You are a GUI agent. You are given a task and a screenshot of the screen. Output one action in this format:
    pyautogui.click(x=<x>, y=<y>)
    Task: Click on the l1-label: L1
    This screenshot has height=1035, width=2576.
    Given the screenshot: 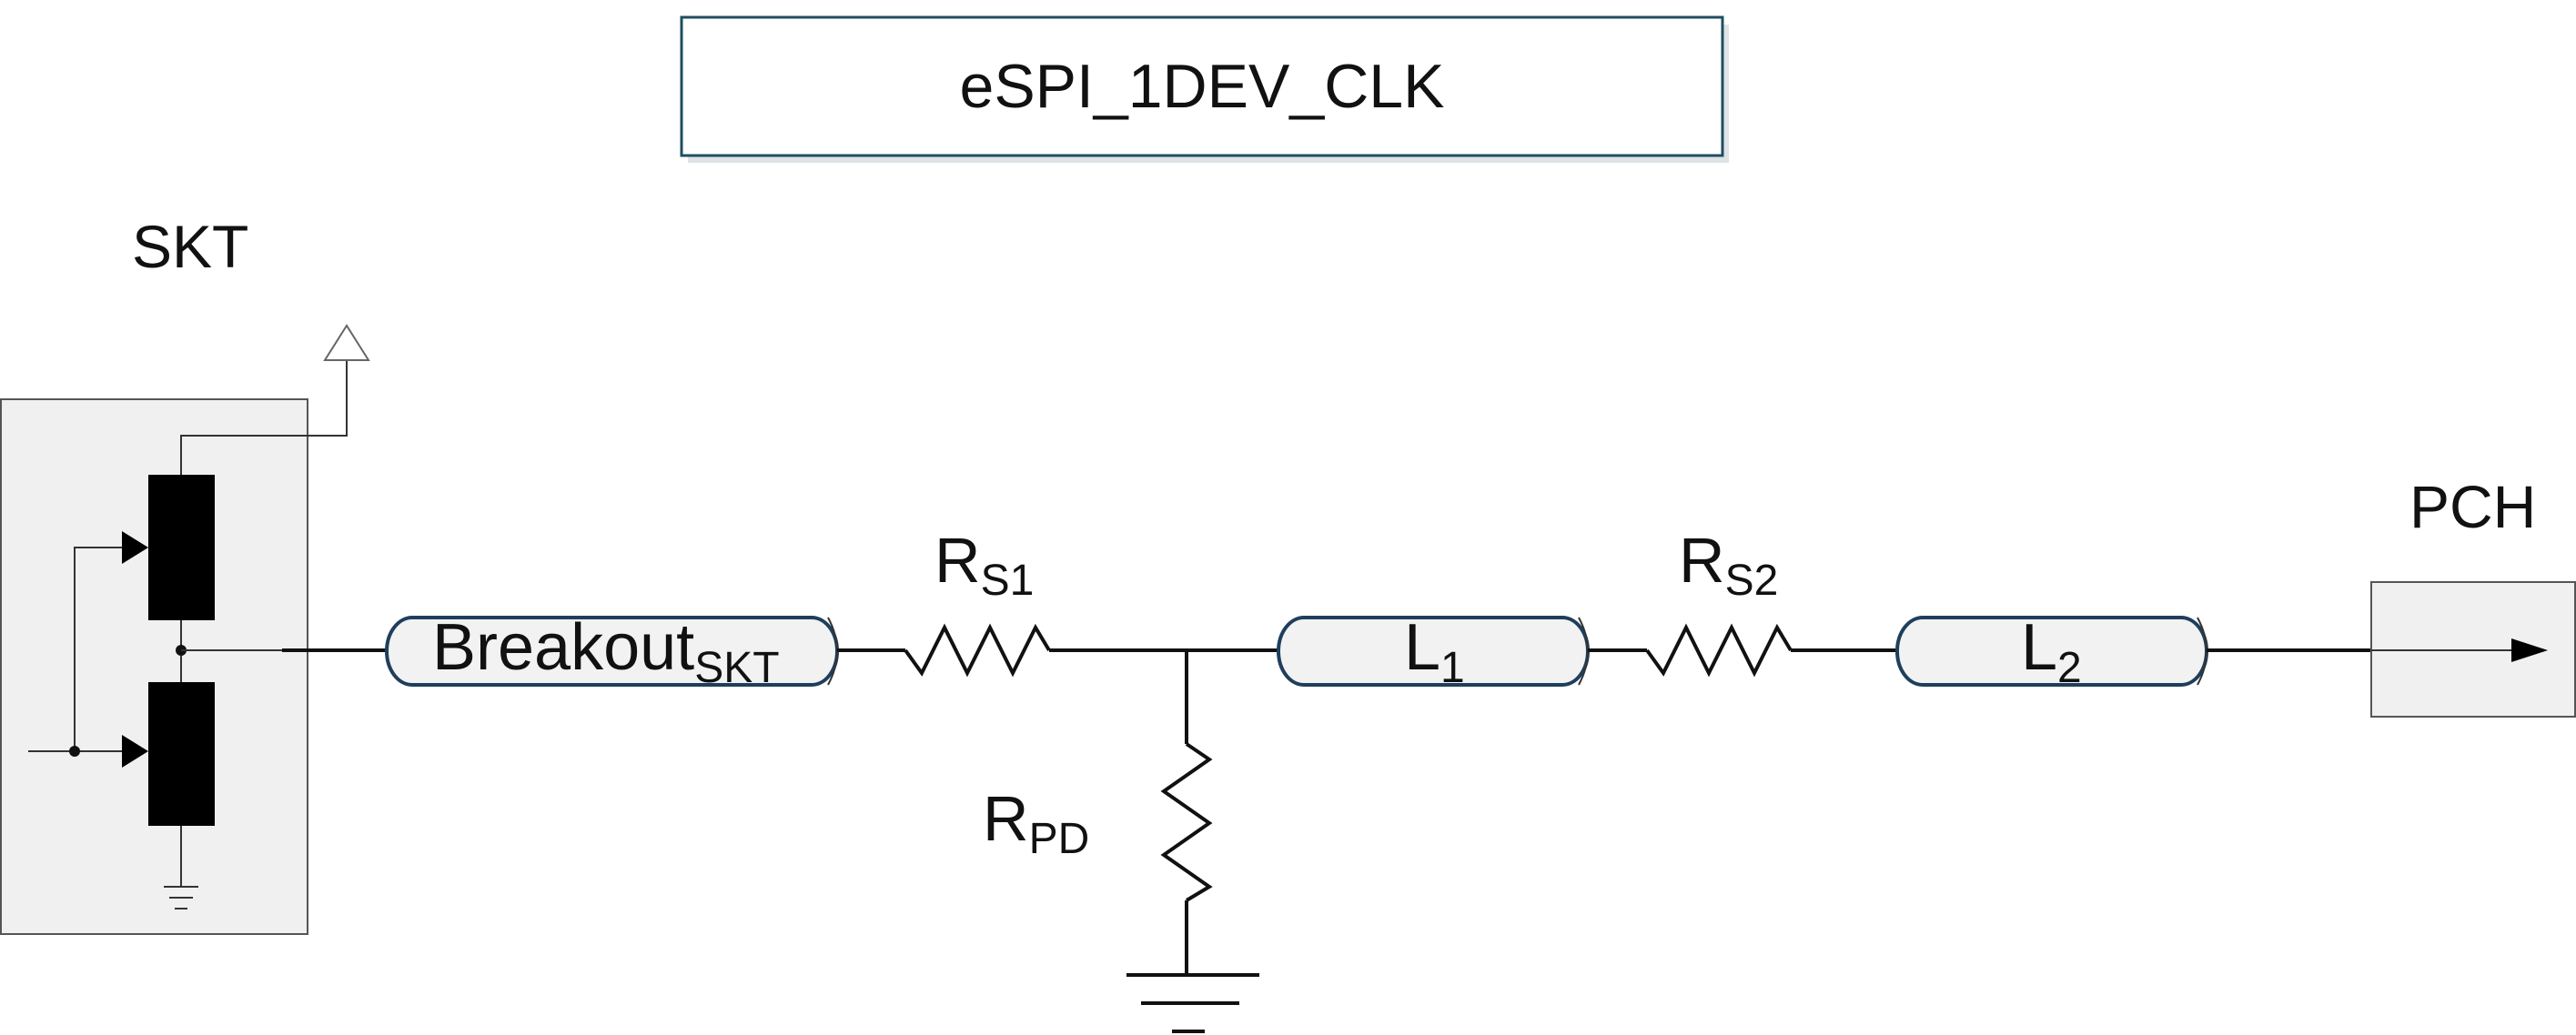 What is the action you would take?
    pyautogui.click(x=1435, y=651)
    